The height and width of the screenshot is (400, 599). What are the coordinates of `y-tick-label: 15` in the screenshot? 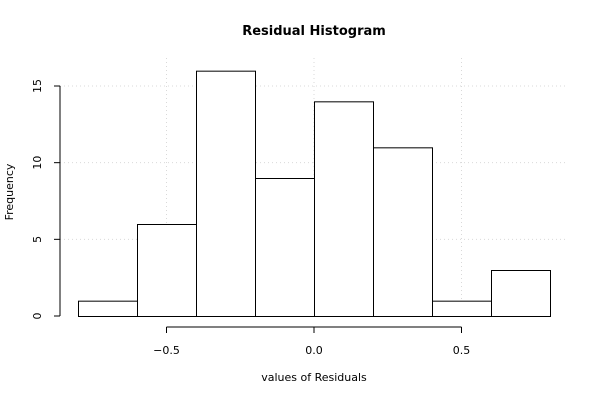 It's located at (37, 86).